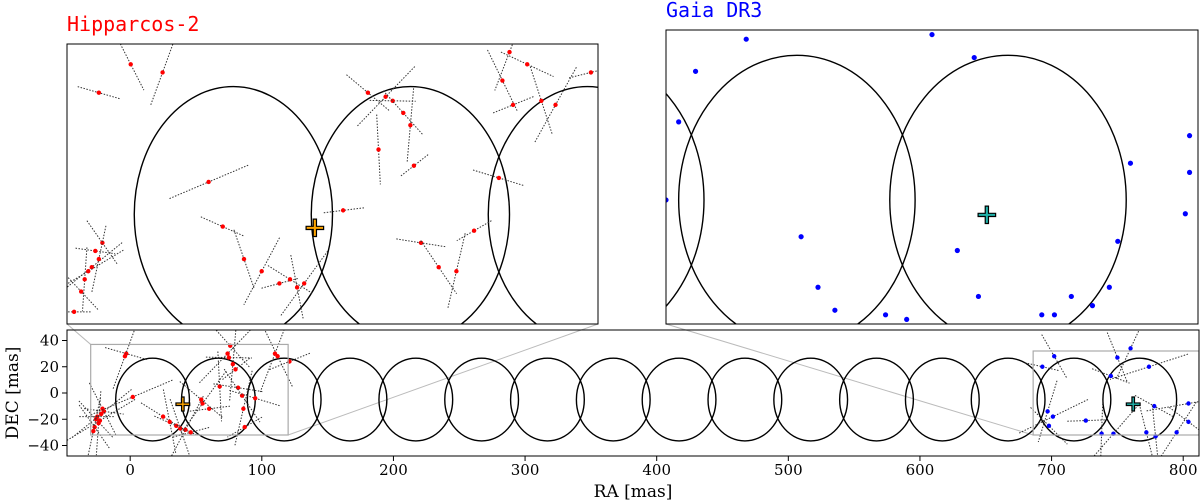 The height and width of the screenshot is (502, 1200). What do you see at coordinates (49, 367) in the screenshot?
I see `y-tick-label: 20` at bounding box center [49, 367].